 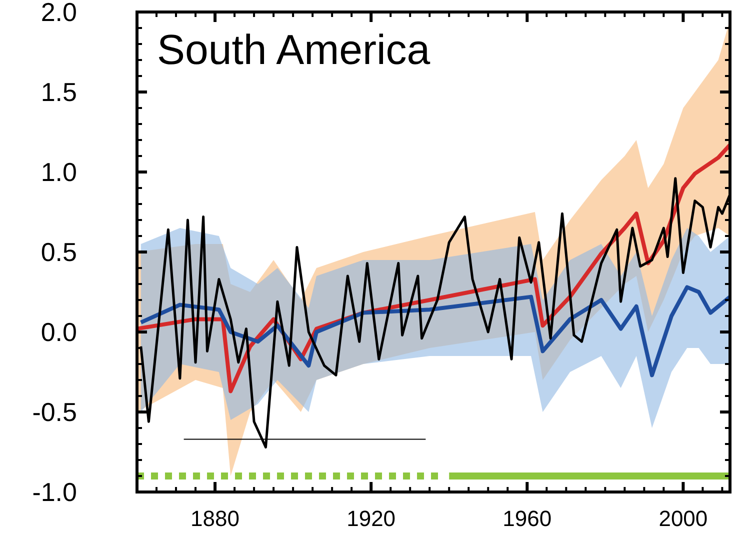 I want to click on y-tick-label: 1.5, so click(x=58, y=92).